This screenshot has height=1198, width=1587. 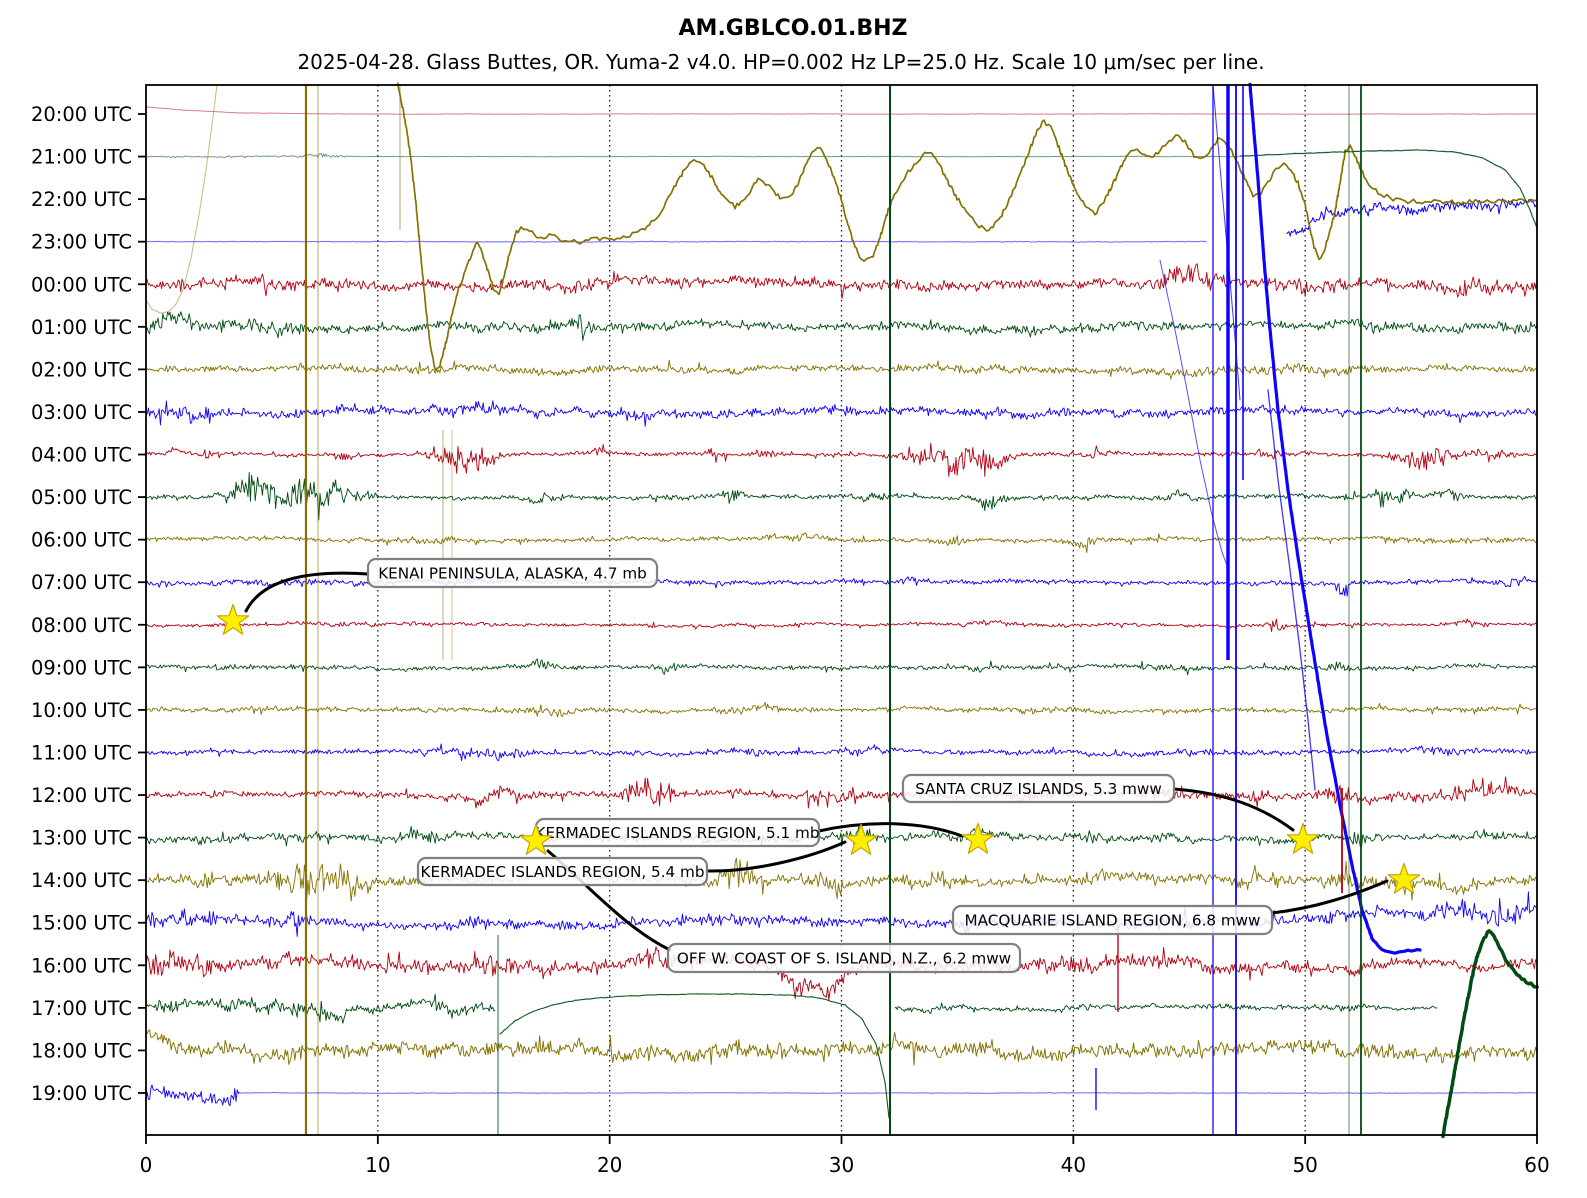 I want to click on trace-row-0300utc, so click(x=841, y=413).